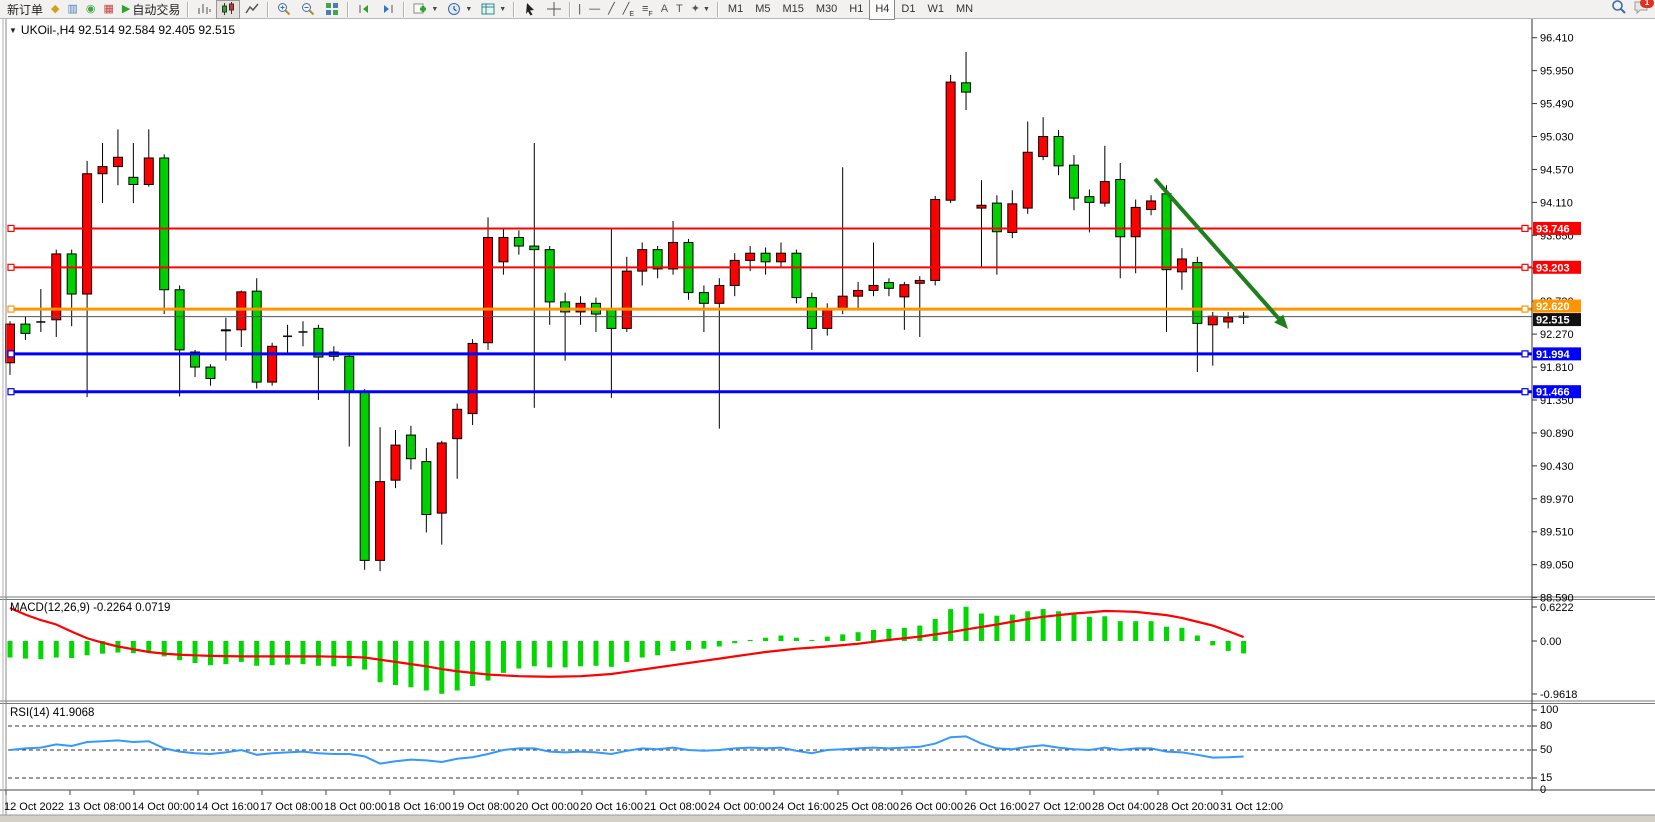 The width and height of the screenshot is (1655, 822). What do you see at coordinates (628, 10) in the screenshot?
I see `channel-button: ╱ E` at bounding box center [628, 10].